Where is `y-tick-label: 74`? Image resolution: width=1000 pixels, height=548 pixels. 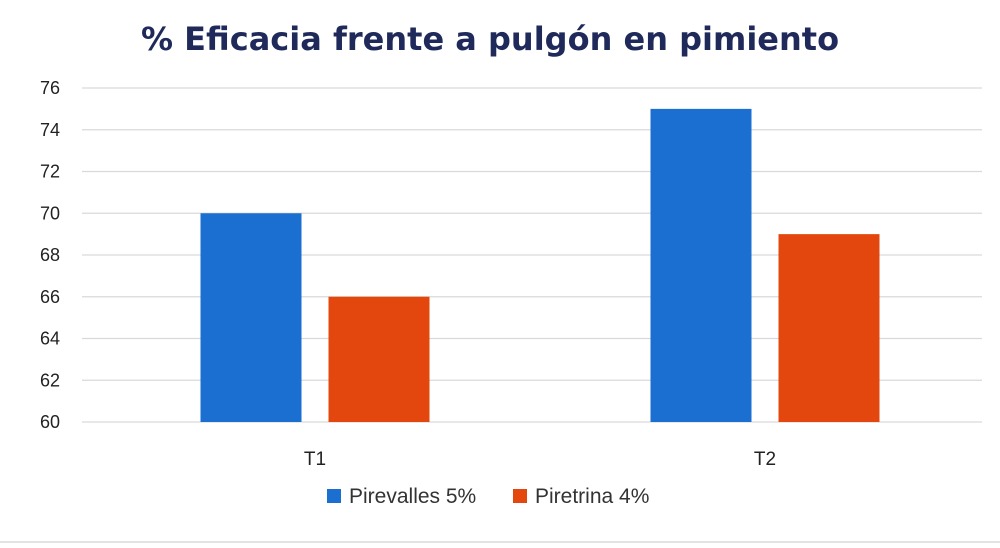
y-tick-label: 74 is located at coordinates (50, 130).